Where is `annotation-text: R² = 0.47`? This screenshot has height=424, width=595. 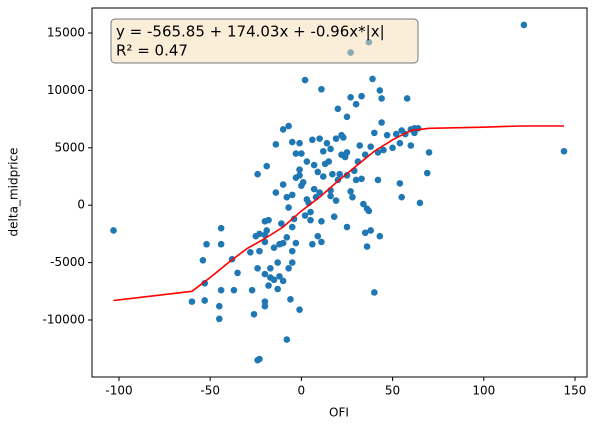 annotation-text: R² = 0.47 is located at coordinates (152, 51).